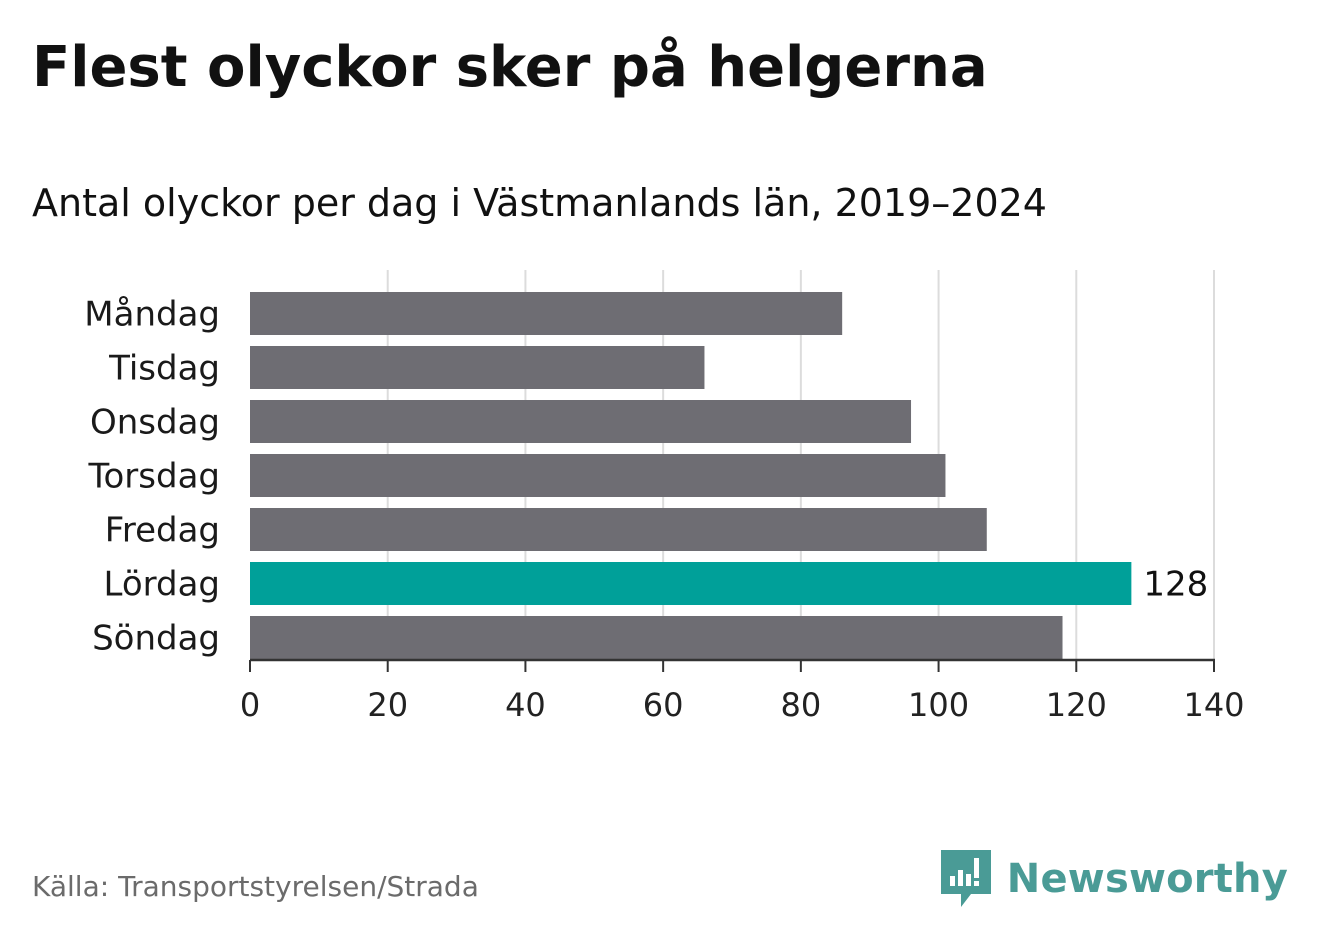 This screenshot has height=939, width=1322. Describe the element at coordinates (656, 637) in the screenshot. I see `bar-söndag` at that location.